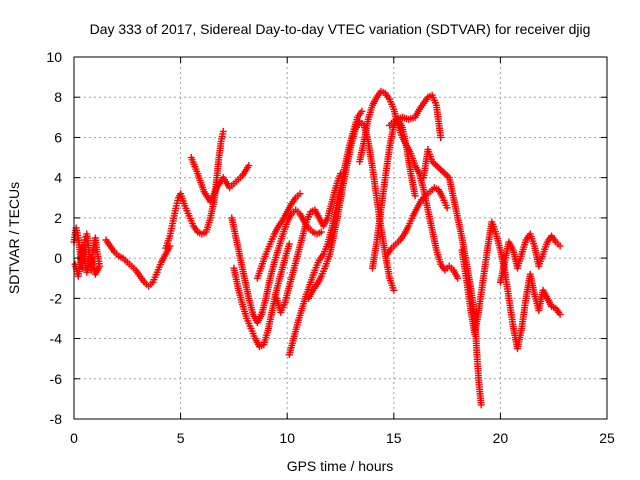 This screenshot has height=480, width=640. Describe the element at coordinates (501, 438) in the screenshot. I see `x-tick-label: 20` at that location.